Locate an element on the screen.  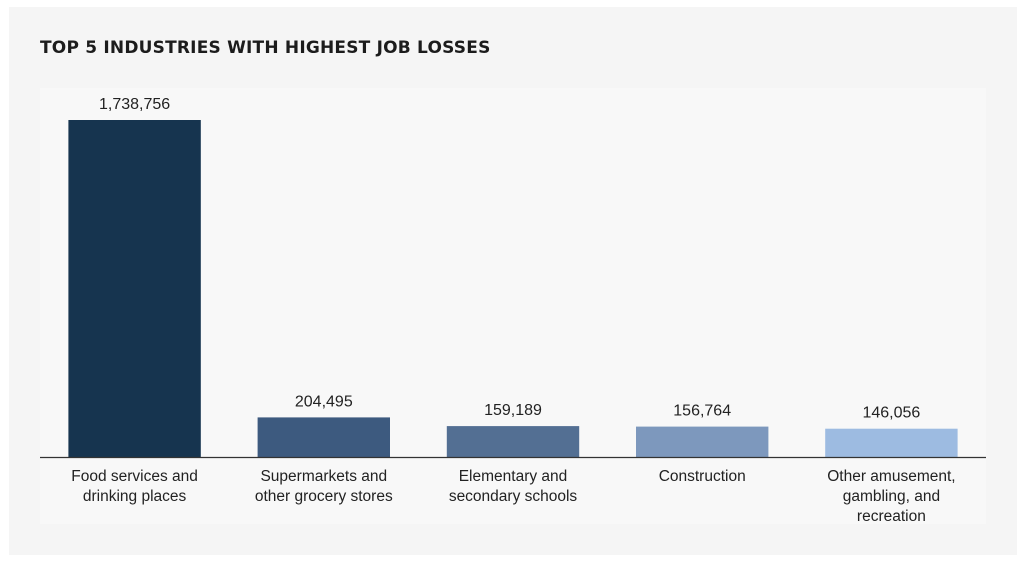
value-label-4: 156,764 is located at coordinates (702, 411).